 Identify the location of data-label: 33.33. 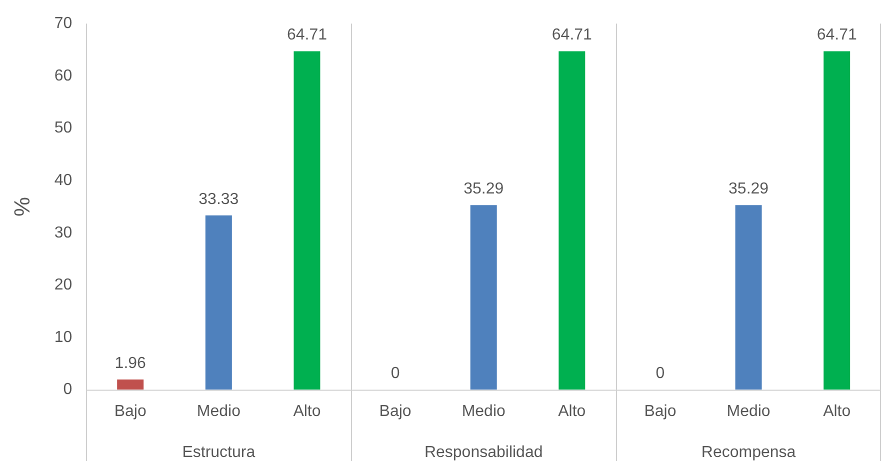
(218, 199).